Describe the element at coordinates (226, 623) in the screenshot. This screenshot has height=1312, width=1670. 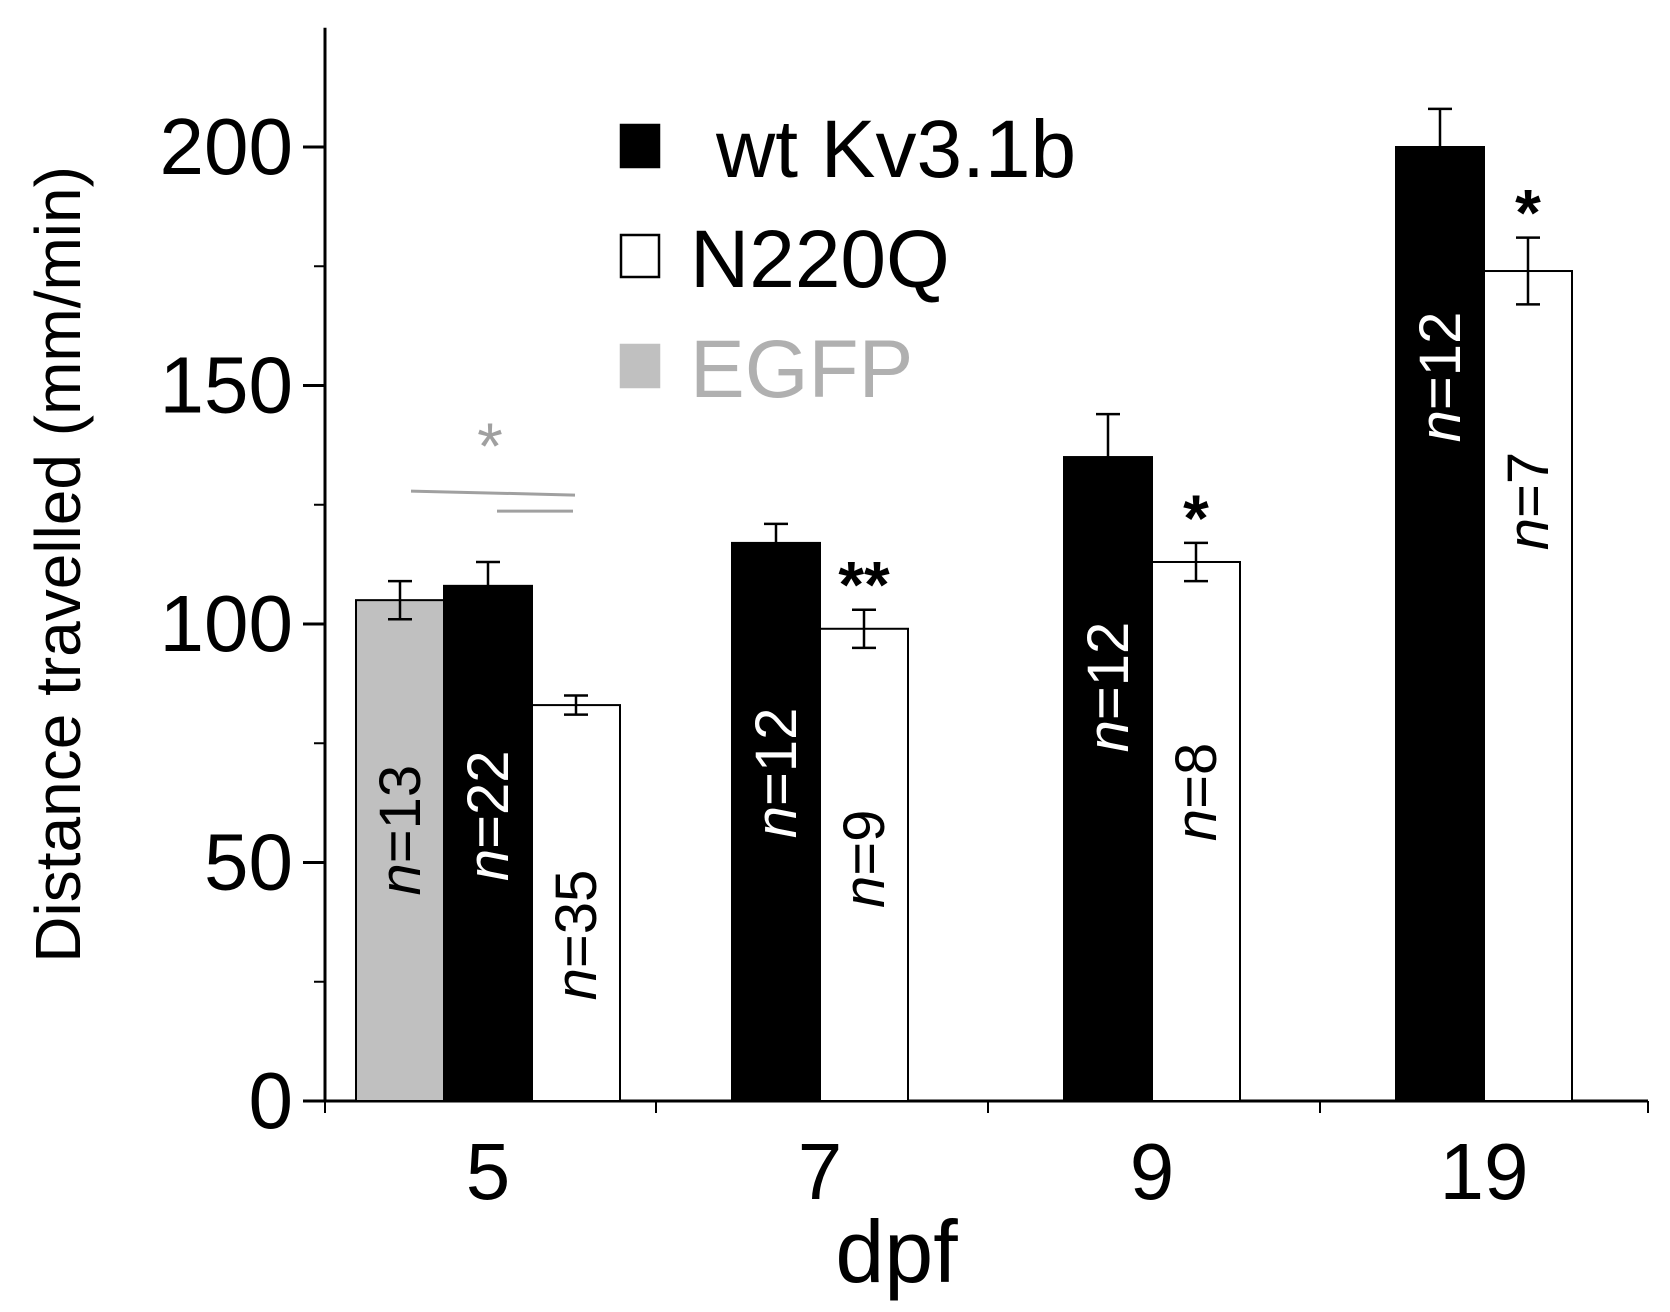
I see `y-tick-label: 100` at that location.